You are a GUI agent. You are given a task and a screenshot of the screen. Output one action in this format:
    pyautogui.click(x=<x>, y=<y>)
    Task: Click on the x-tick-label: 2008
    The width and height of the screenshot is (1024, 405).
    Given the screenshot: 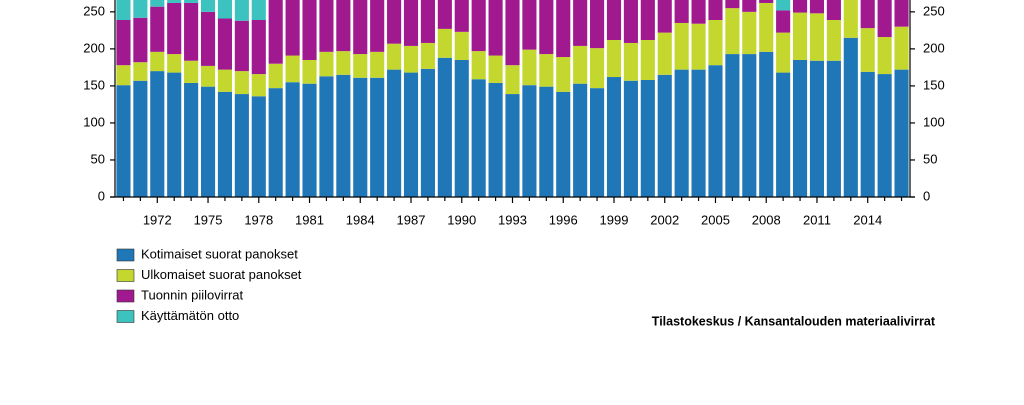 What is the action you would take?
    pyautogui.click(x=766, y=219)
    